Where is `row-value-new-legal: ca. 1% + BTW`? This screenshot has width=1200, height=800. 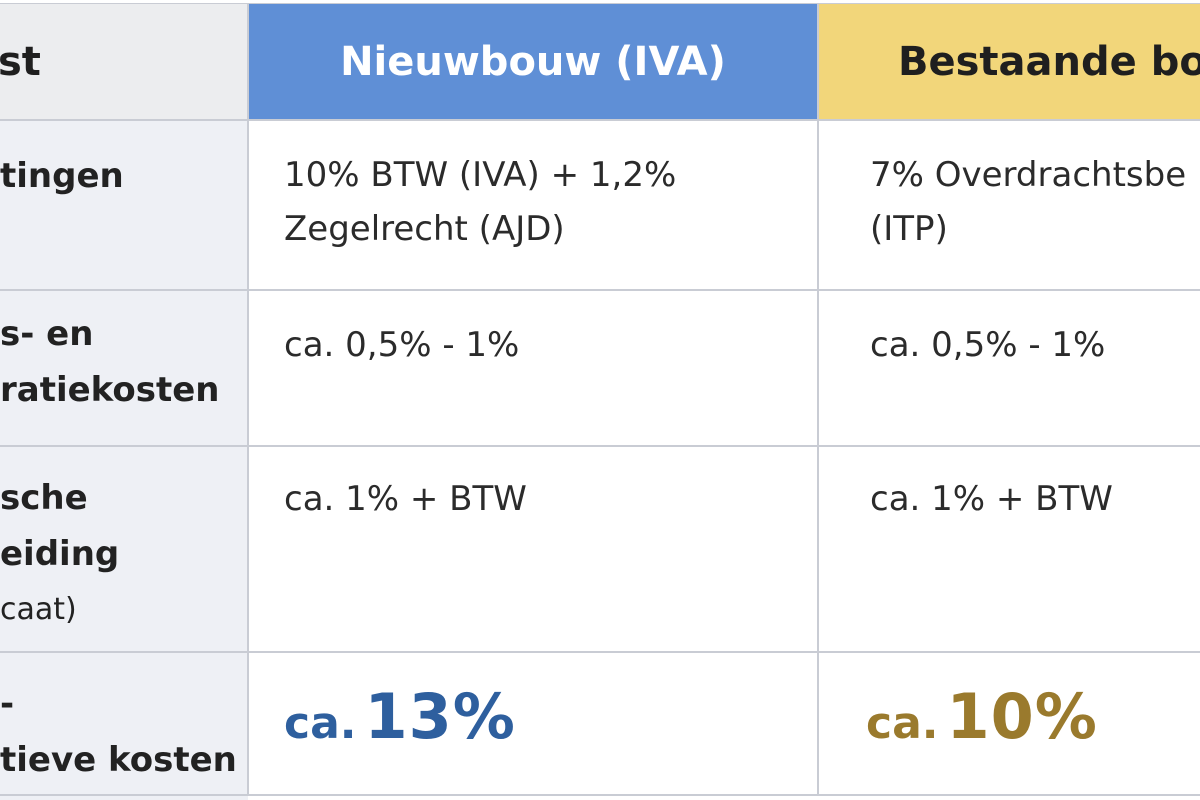 row-value-new-legal: ca. 1% + BTW is located at coordinates (533, 549).